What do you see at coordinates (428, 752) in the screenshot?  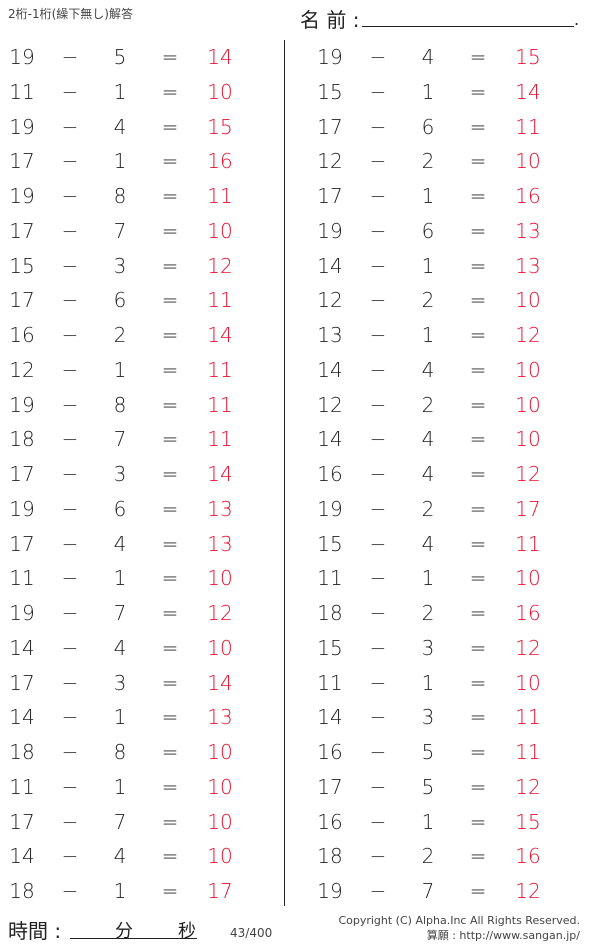 I see `subtrahend: 5` at bounding box center [428, 752].